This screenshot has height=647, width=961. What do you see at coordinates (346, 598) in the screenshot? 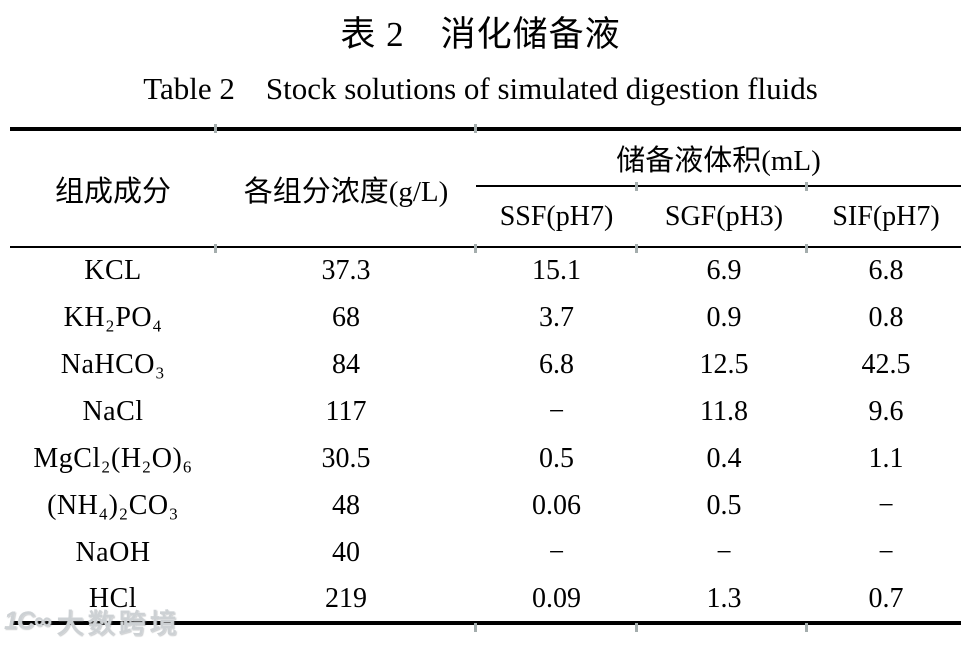
I see `cell-concentration: 219` at bounding box center [346, 598].